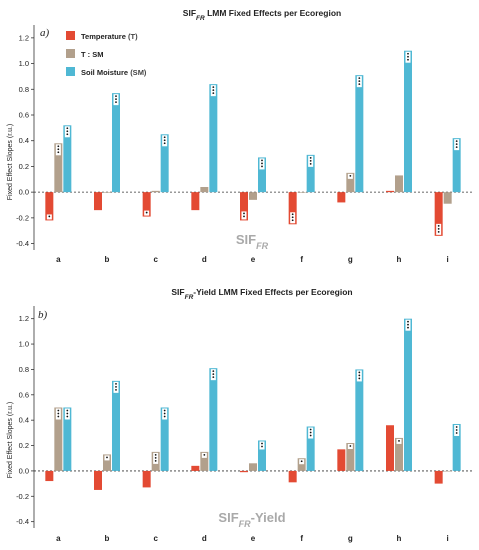 The width and height of the screenshot is (479, 550). What do you see at coordinates (448, 259) in the screenshot?
I see `panel-a-category-label: i` at bounding box center [448, 259].